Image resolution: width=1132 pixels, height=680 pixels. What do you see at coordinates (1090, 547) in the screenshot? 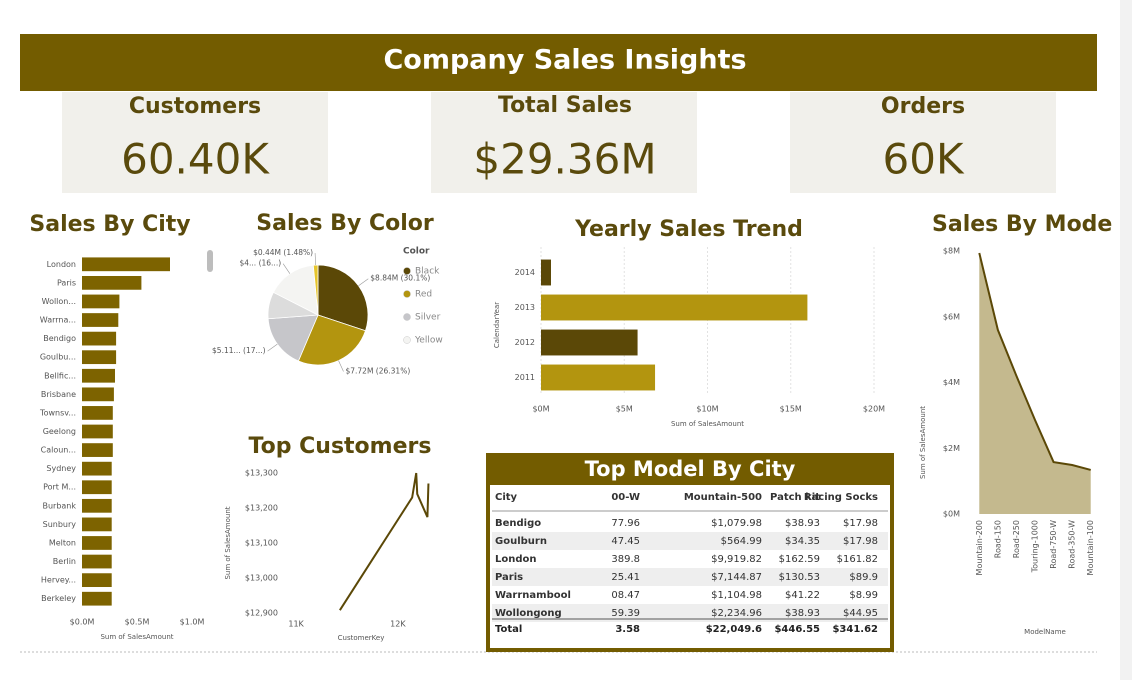
I see `x-tick-label: Mountain-100` at bounding box center [1090, 547].